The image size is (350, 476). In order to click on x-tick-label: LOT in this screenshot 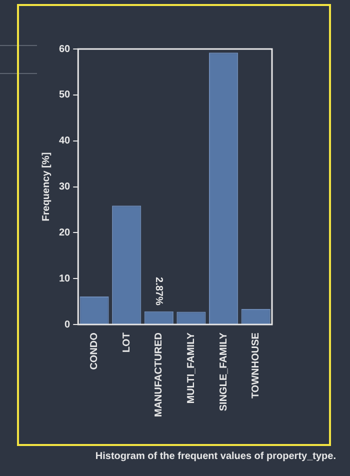, I will do `click(126, 342)`.